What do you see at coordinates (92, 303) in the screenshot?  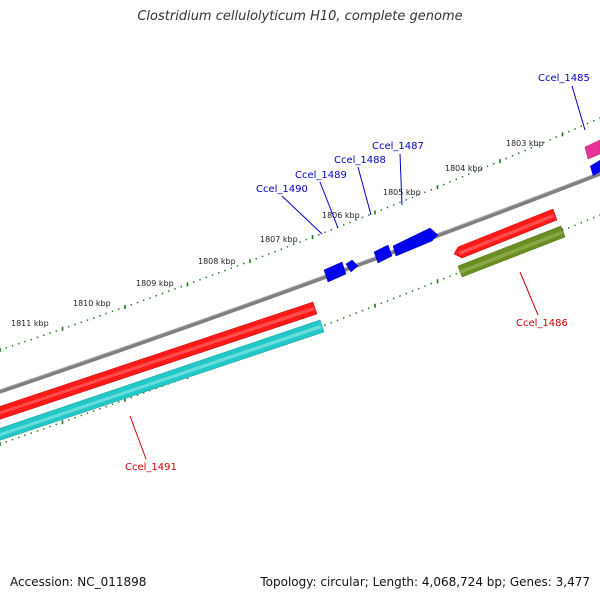 I see `scale-label-1810: 1810 kbp` at bounding box center [92, 303].